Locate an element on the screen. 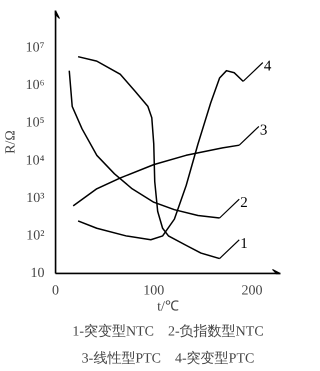 This screenshot has height=371, width=320. y-tick-label: 10² is located at coordinates (35, 236).